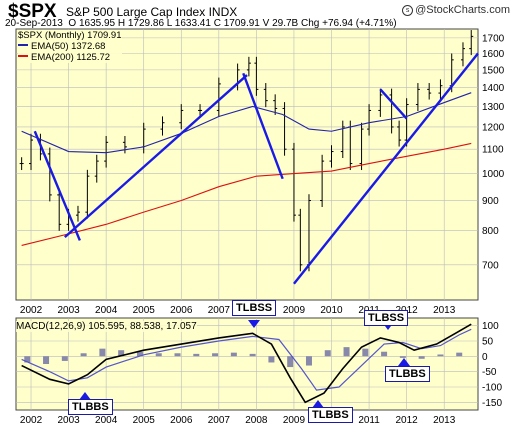 Image resolution: width=520 pixels, height=429 pixels. I want to click on macd-x-tick-label: 2005, so click(144, 420).